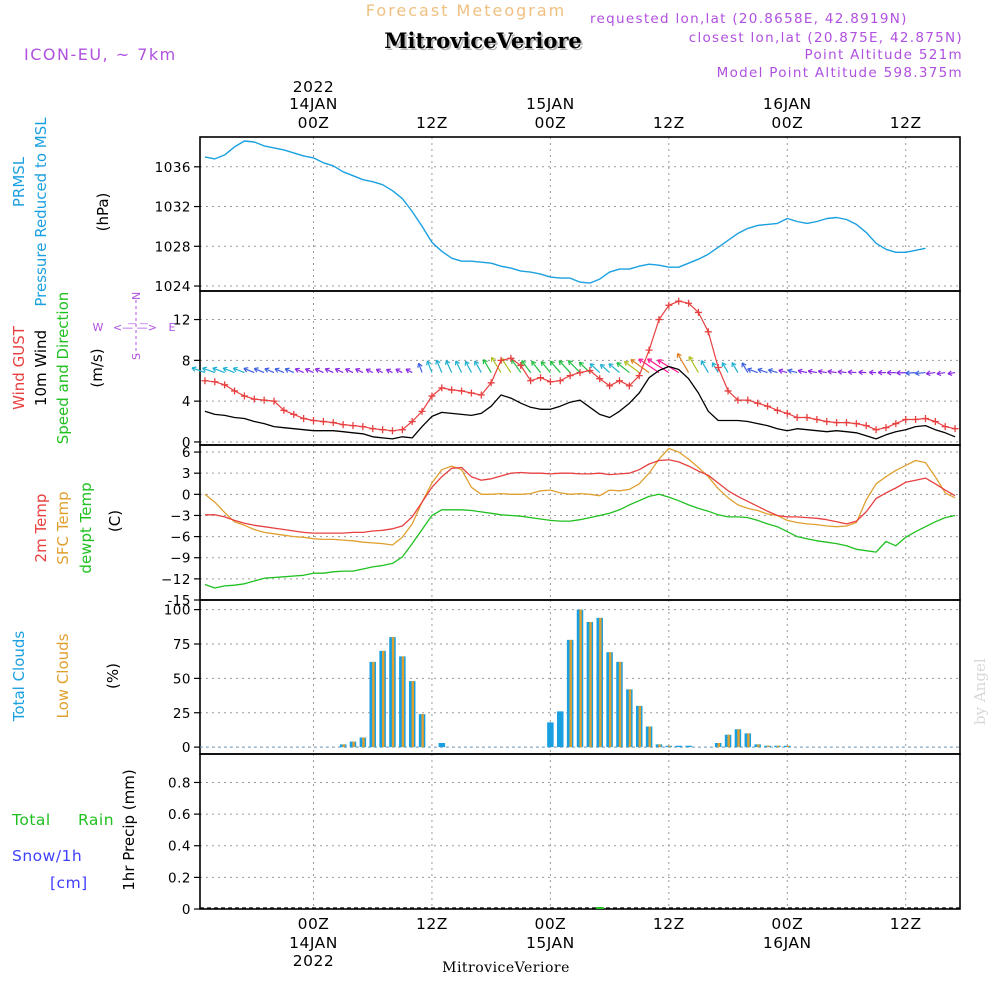  I want to click on panel-frame, so click(580, 522).